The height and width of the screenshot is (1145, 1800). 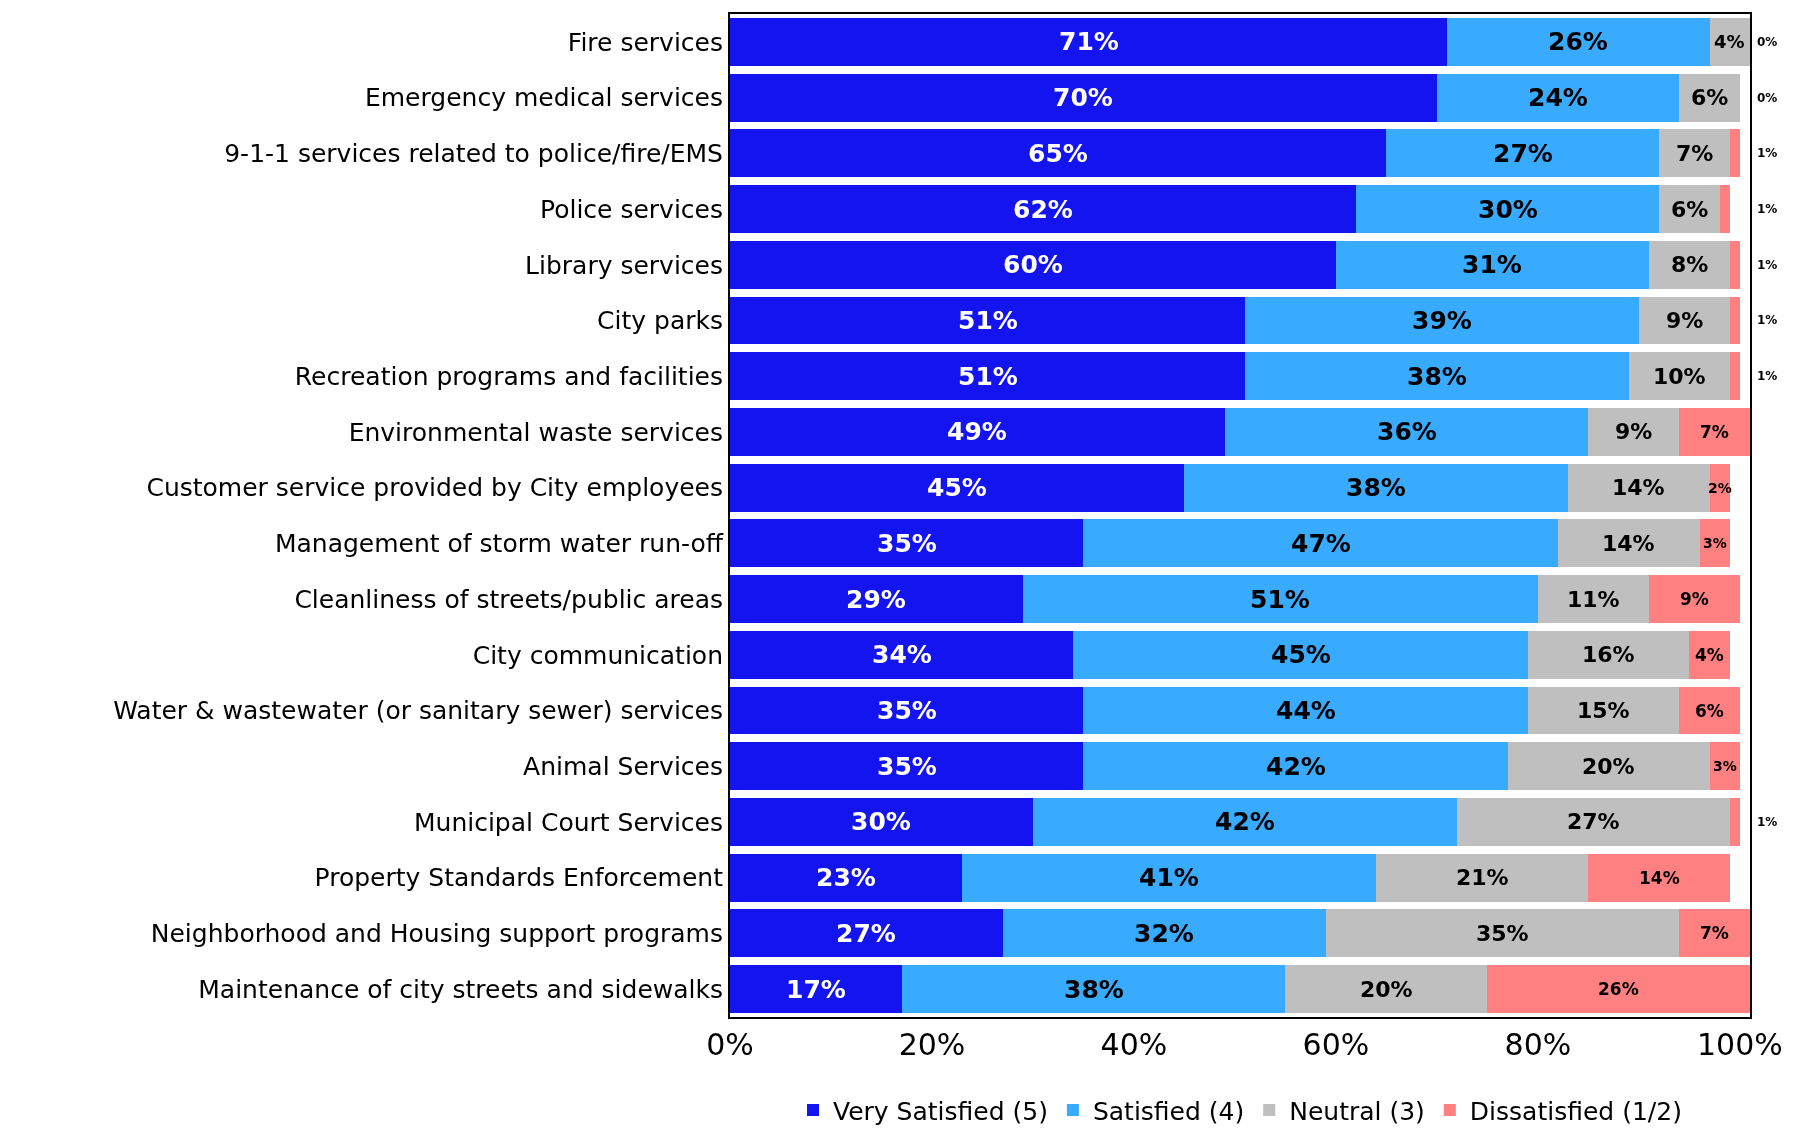 What do you see at coordinates (932, 1044) in the screenshot?
I see `x-tick-label: 20%` at bounding box center [932, 1044].